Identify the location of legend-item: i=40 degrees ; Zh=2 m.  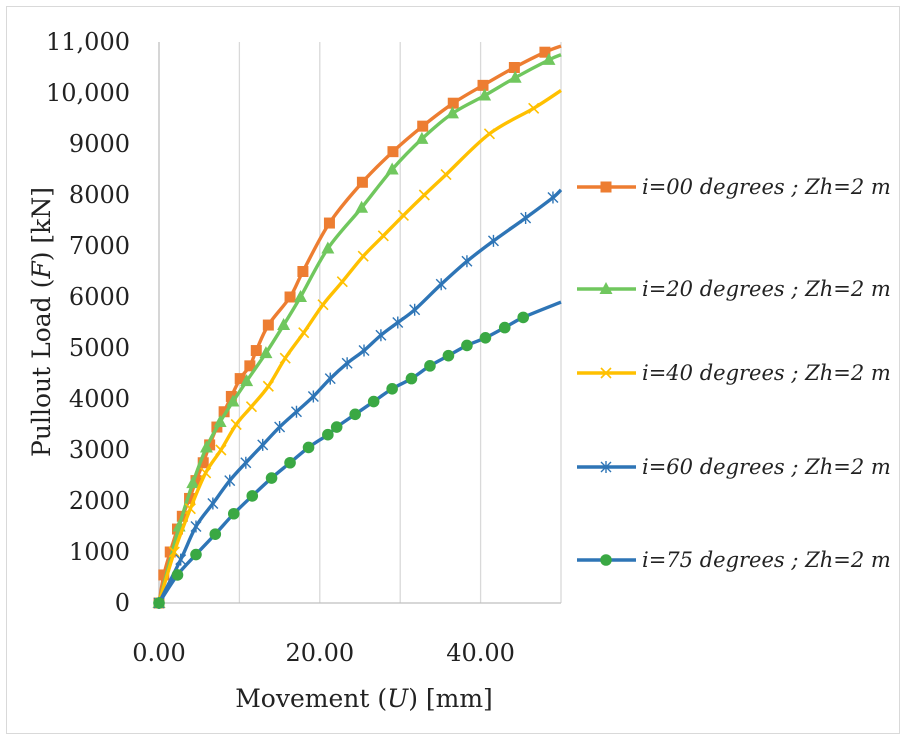
(734, 373).